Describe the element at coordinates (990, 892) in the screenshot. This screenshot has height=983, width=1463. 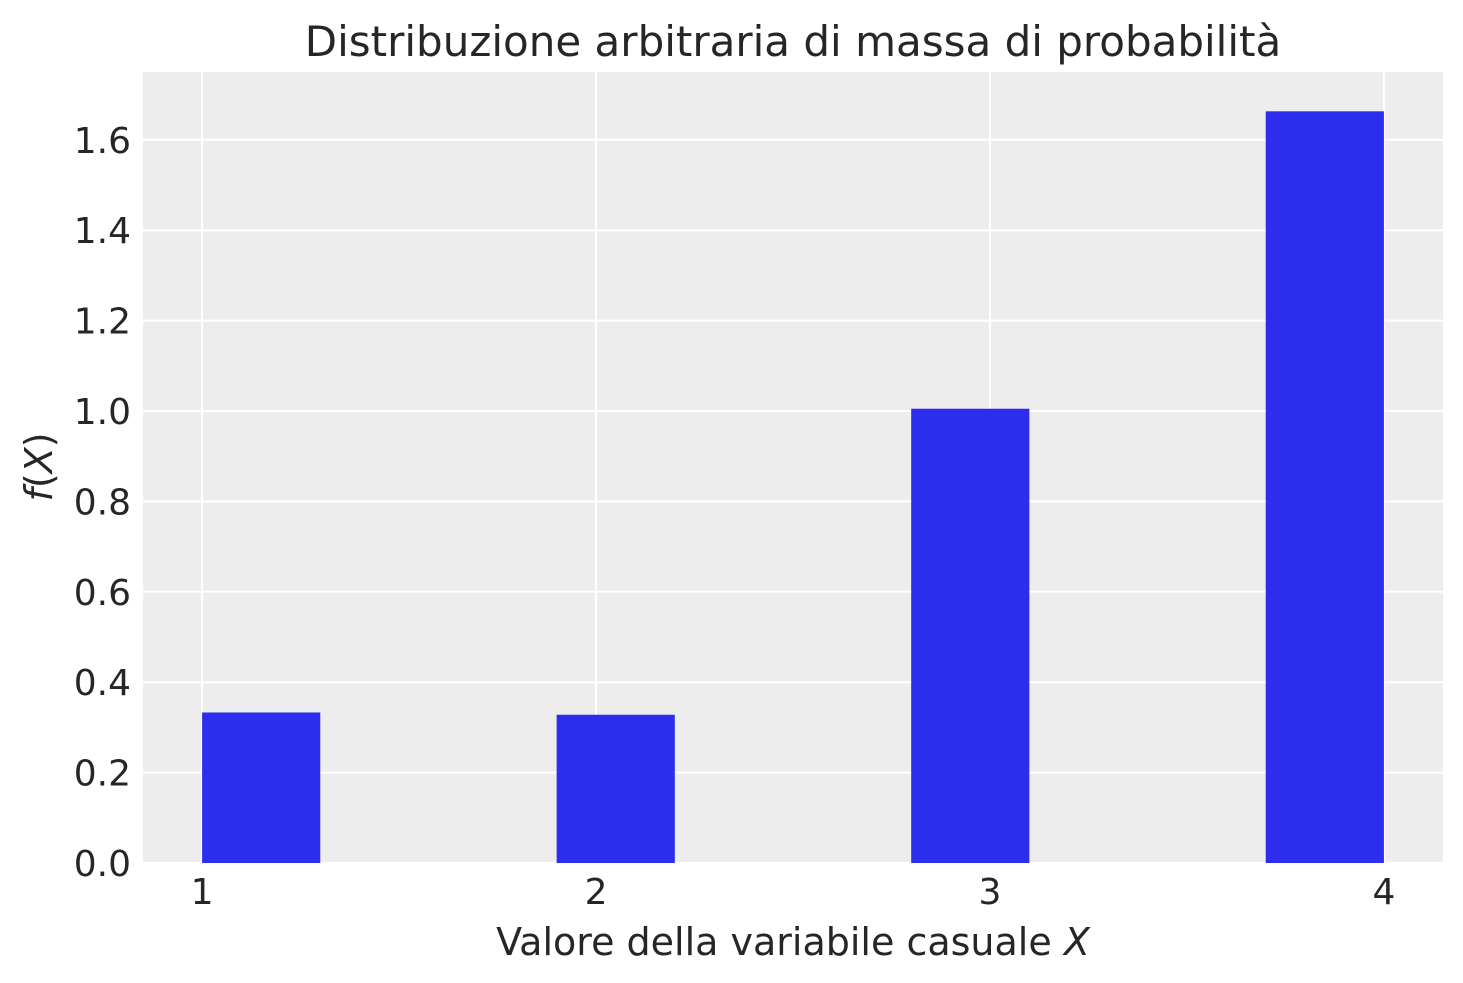
I see `x-tick-label: 3` at that location.